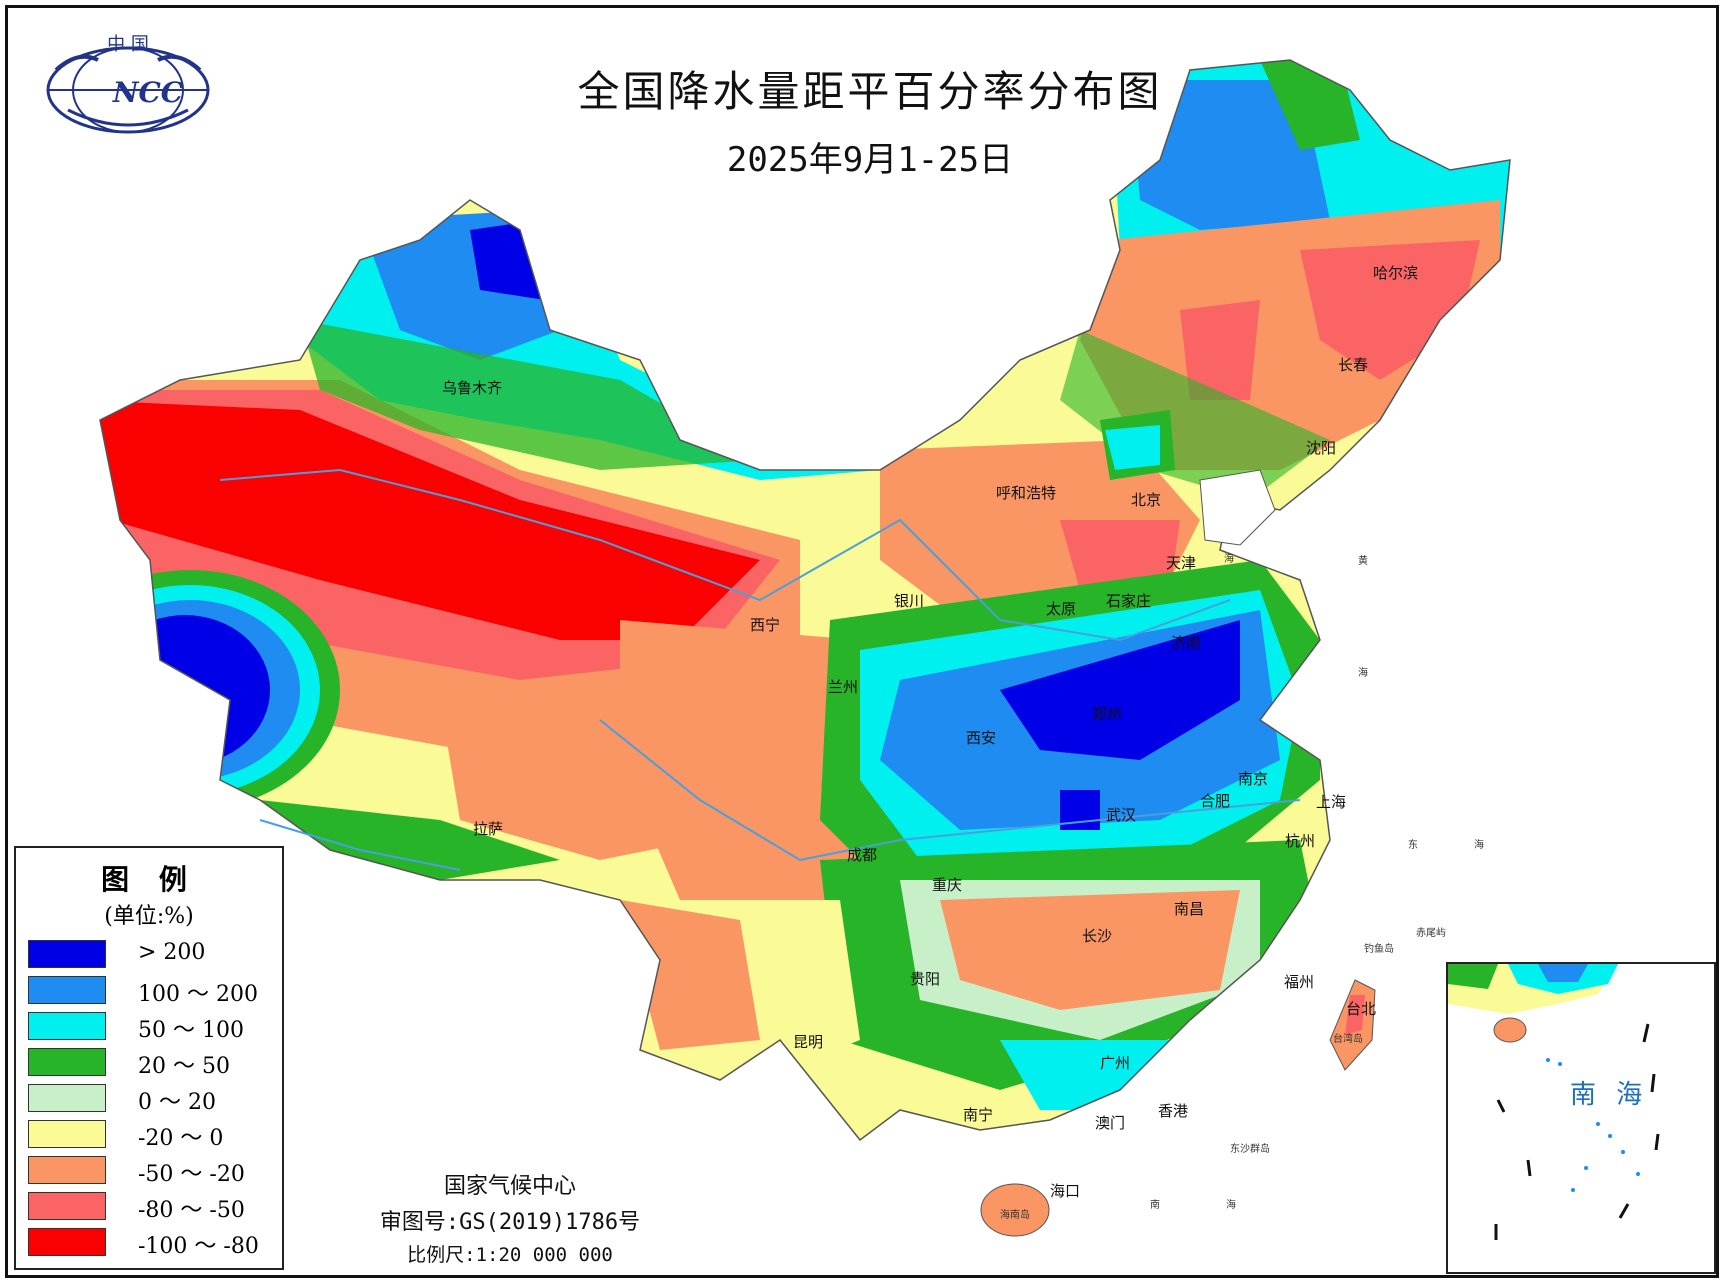  What do you see at coordinates (1173, 1111) in the screenshot?
I see `city-hongkong: 香港` at bounding box center [1173, 1111].